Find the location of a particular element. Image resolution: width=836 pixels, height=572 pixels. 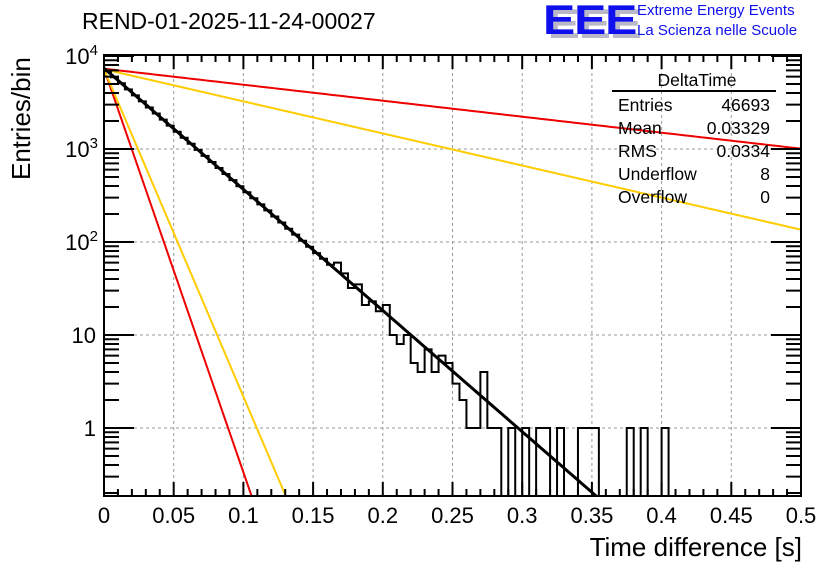

y-tick-label: 10³ is located at coordinates (81, 148).